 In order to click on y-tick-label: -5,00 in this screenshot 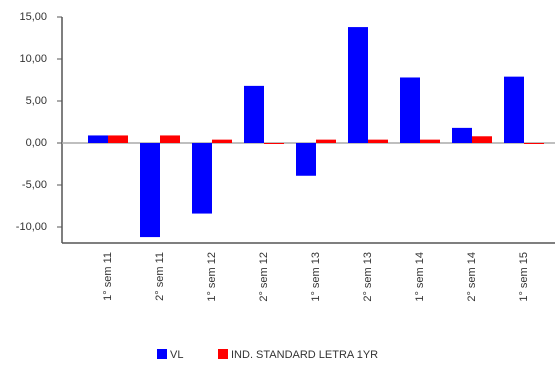, I will do `click(34, 185)`.